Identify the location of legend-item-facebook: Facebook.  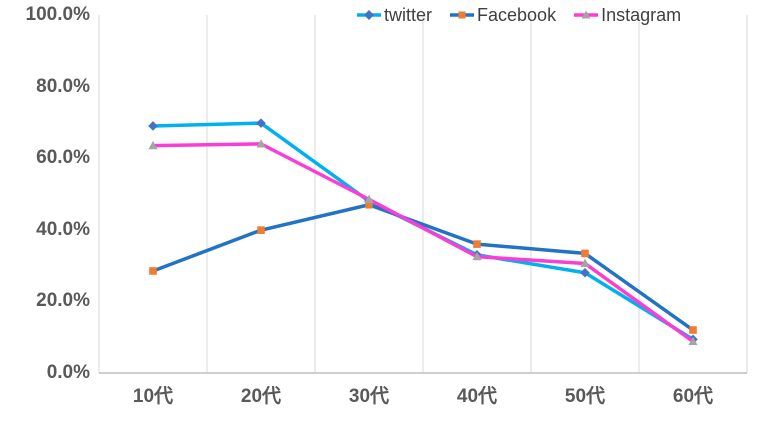
(502, 15).